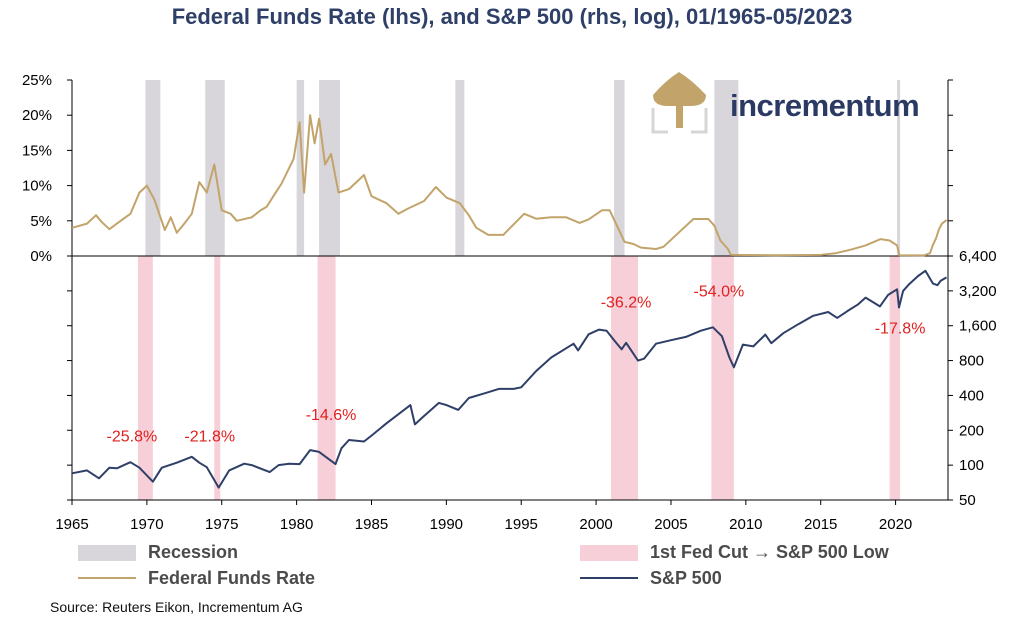  I want to click on drawdown-label: -14.6%, so click(331, 415).